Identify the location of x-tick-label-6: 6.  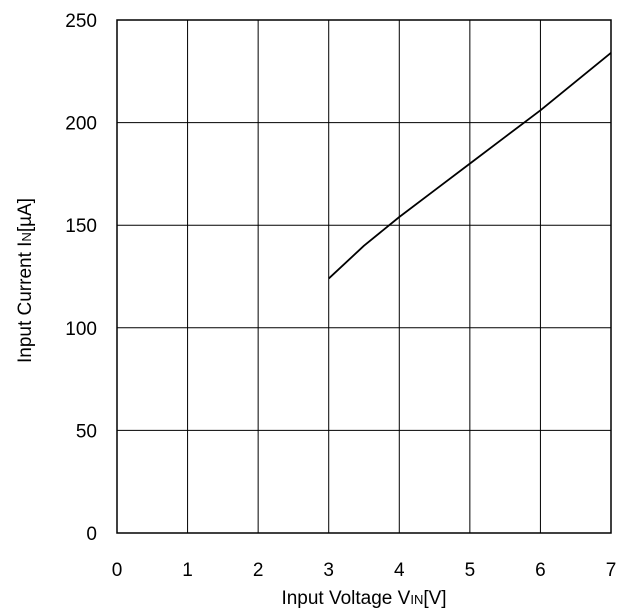
(540, 570).